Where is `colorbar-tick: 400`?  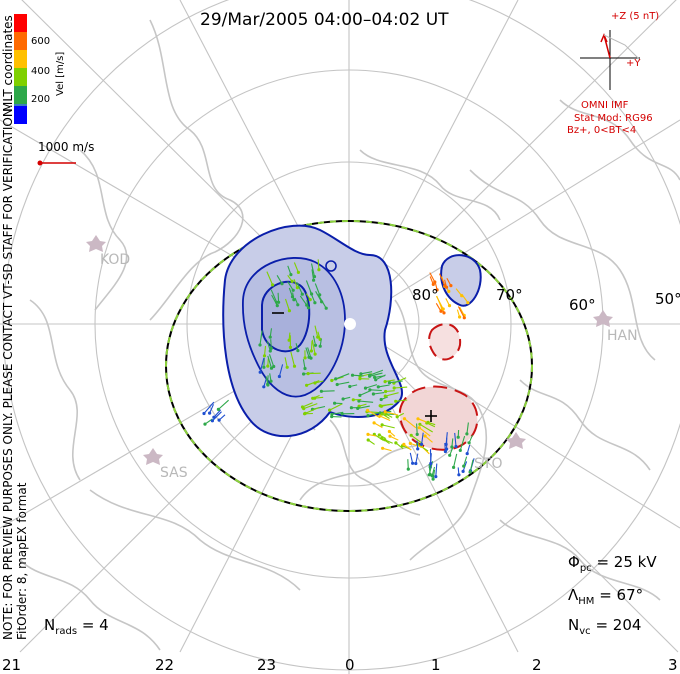
colorbar-tick: 400 is located at coordinates (41, 71).